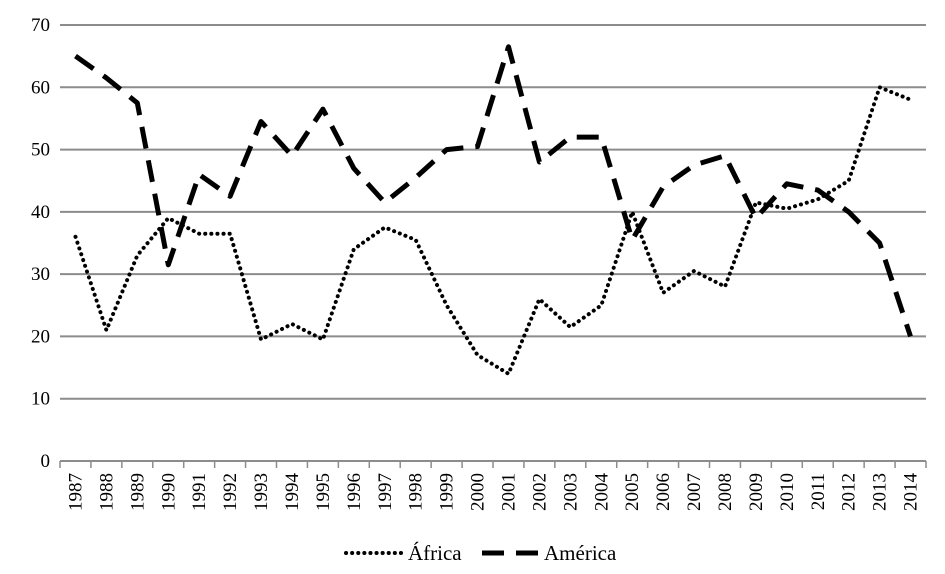  Describe the element at coordinates (168, 492) in the screenshot. I see `x-tick-label: 1990` at that location.